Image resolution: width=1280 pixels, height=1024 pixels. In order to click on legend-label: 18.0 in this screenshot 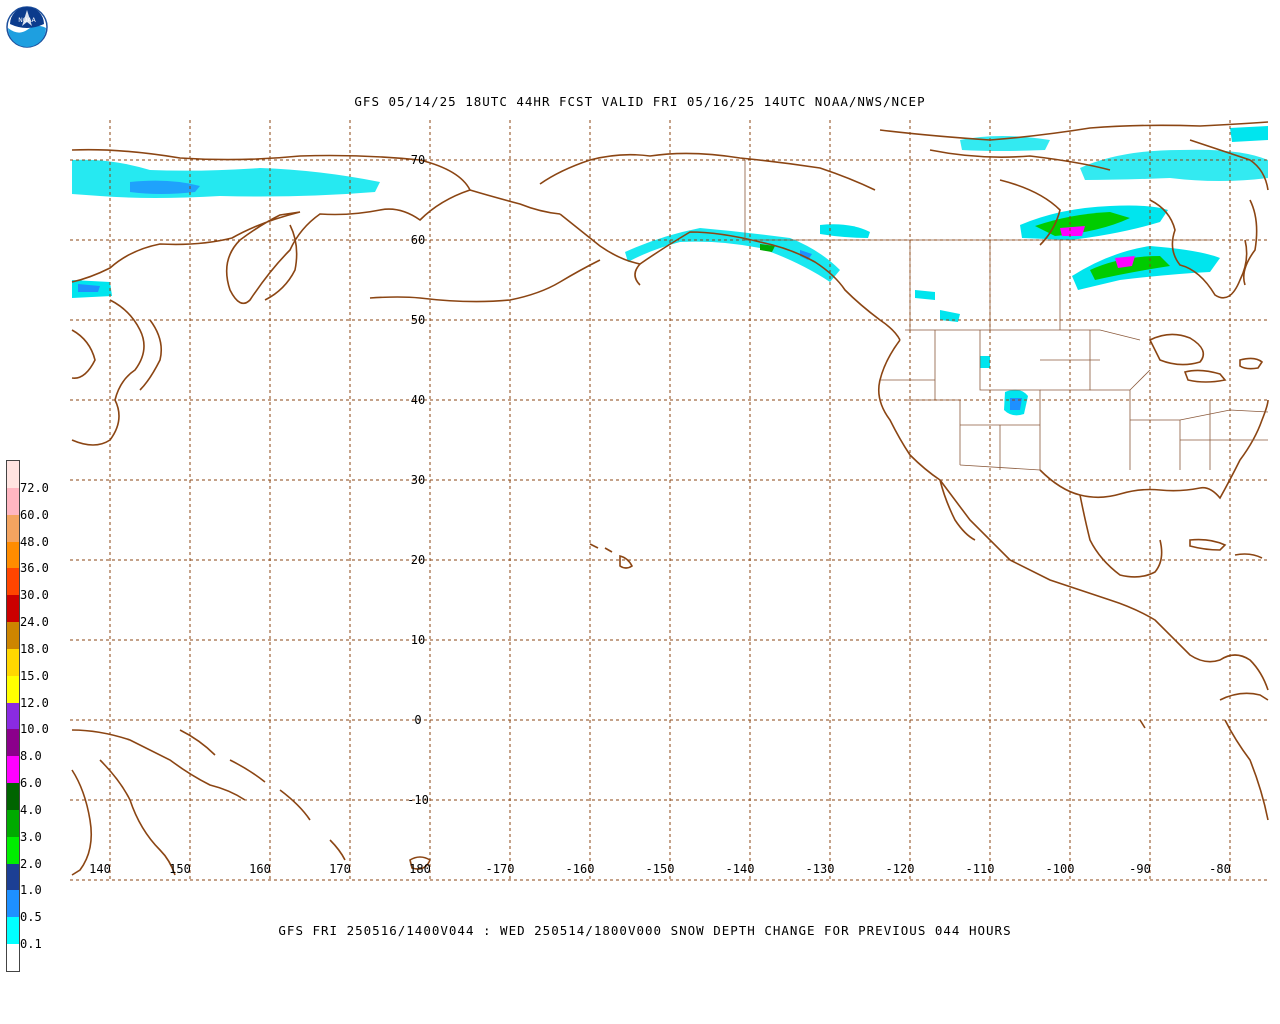, I will do `click(34, 648)`.